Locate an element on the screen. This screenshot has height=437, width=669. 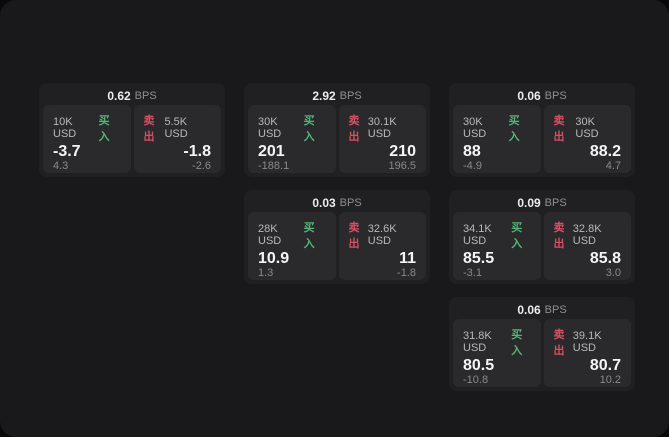
sell-amount: 32.8K USD is located at coordinates (587, 235).